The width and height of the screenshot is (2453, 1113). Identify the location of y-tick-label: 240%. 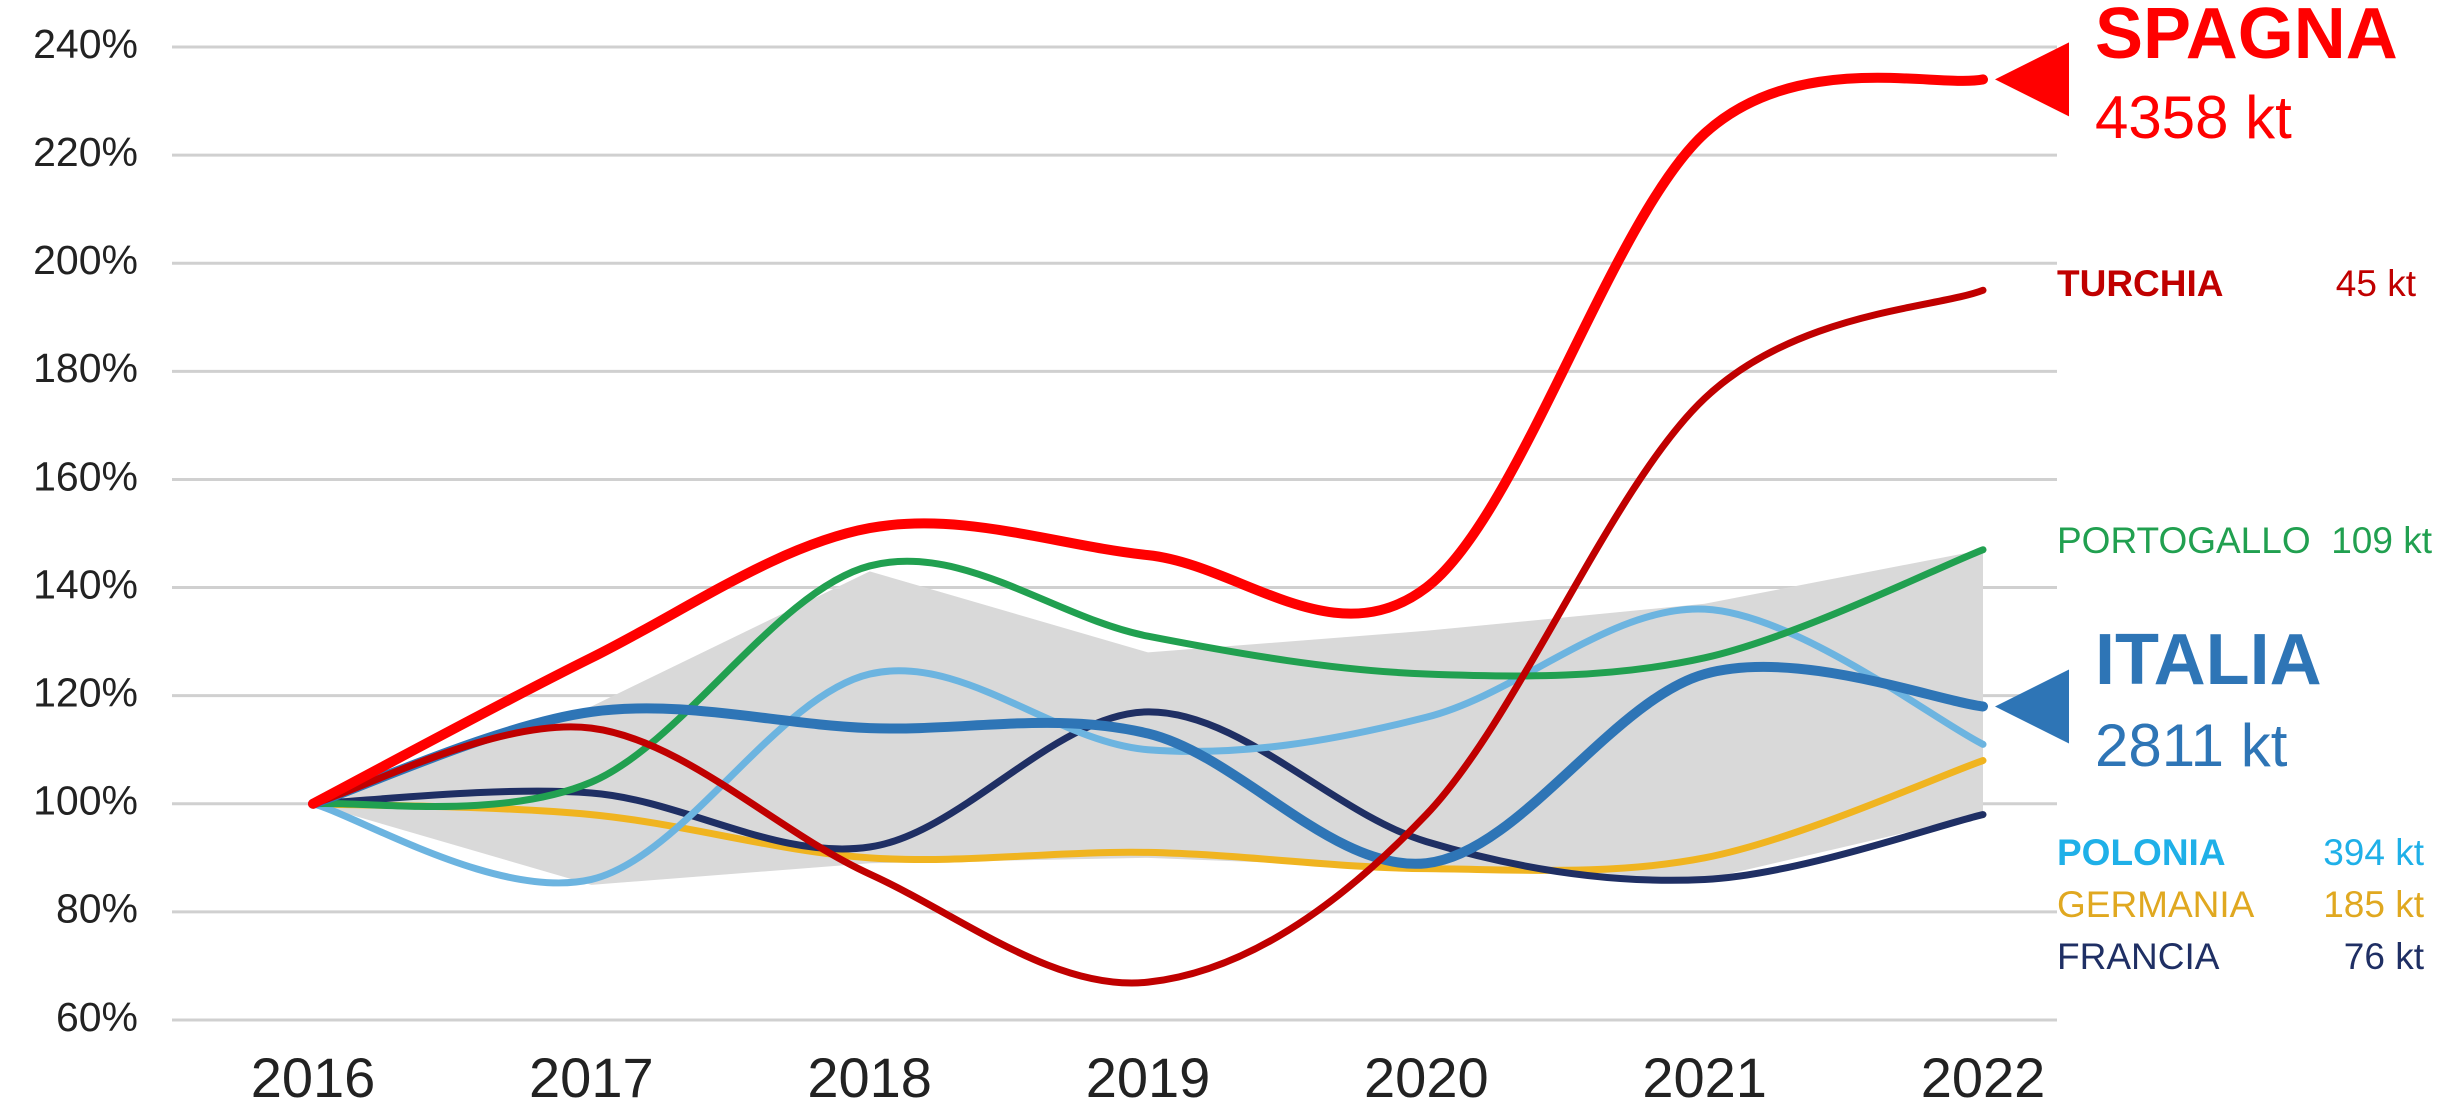
(85, 44).